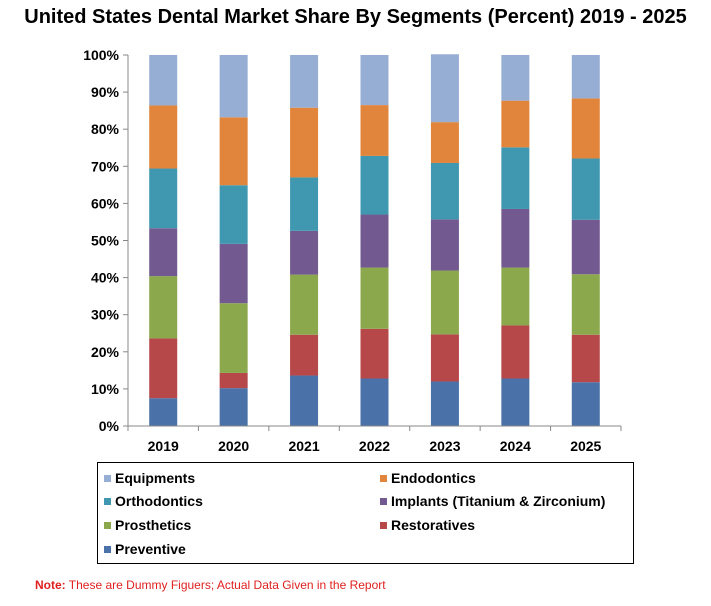 The height and width of the screenshot is (606, 711). What do you see at coordinates (515, 124) in the screenshot?
I see `bar-segment-endodontics-2024` at bounding box center [515, 124].